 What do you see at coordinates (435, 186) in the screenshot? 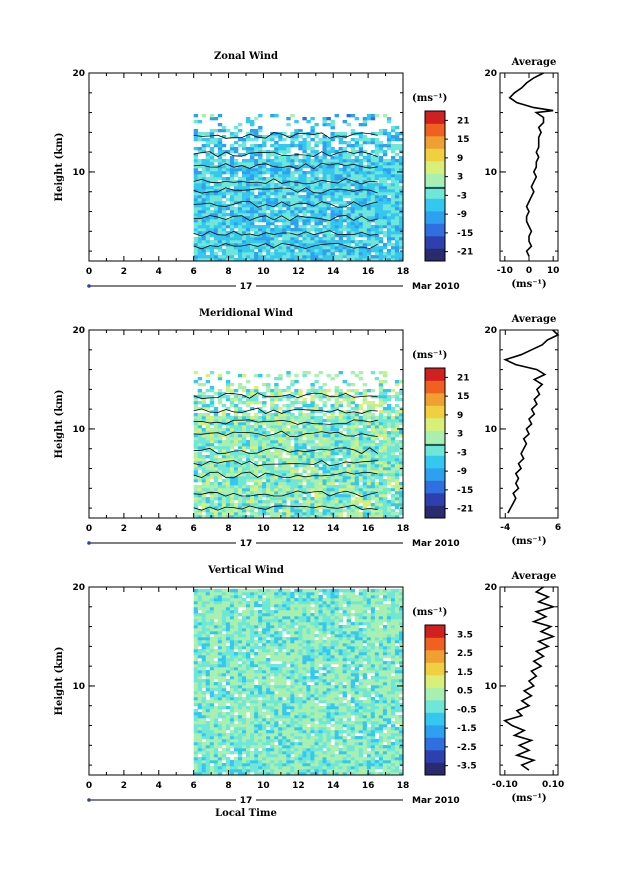
I see `colorbar-frame` at bounding box center [435, 186].